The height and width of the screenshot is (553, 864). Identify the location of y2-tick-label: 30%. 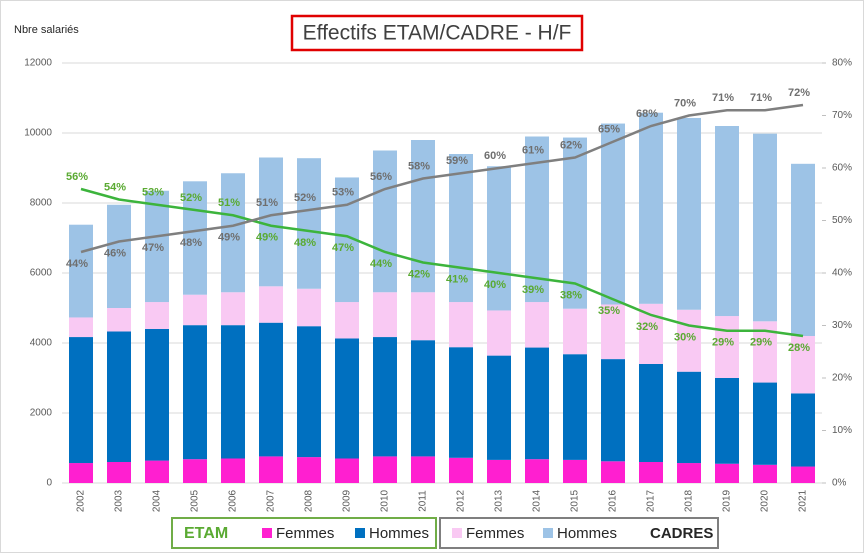
(842, 325).